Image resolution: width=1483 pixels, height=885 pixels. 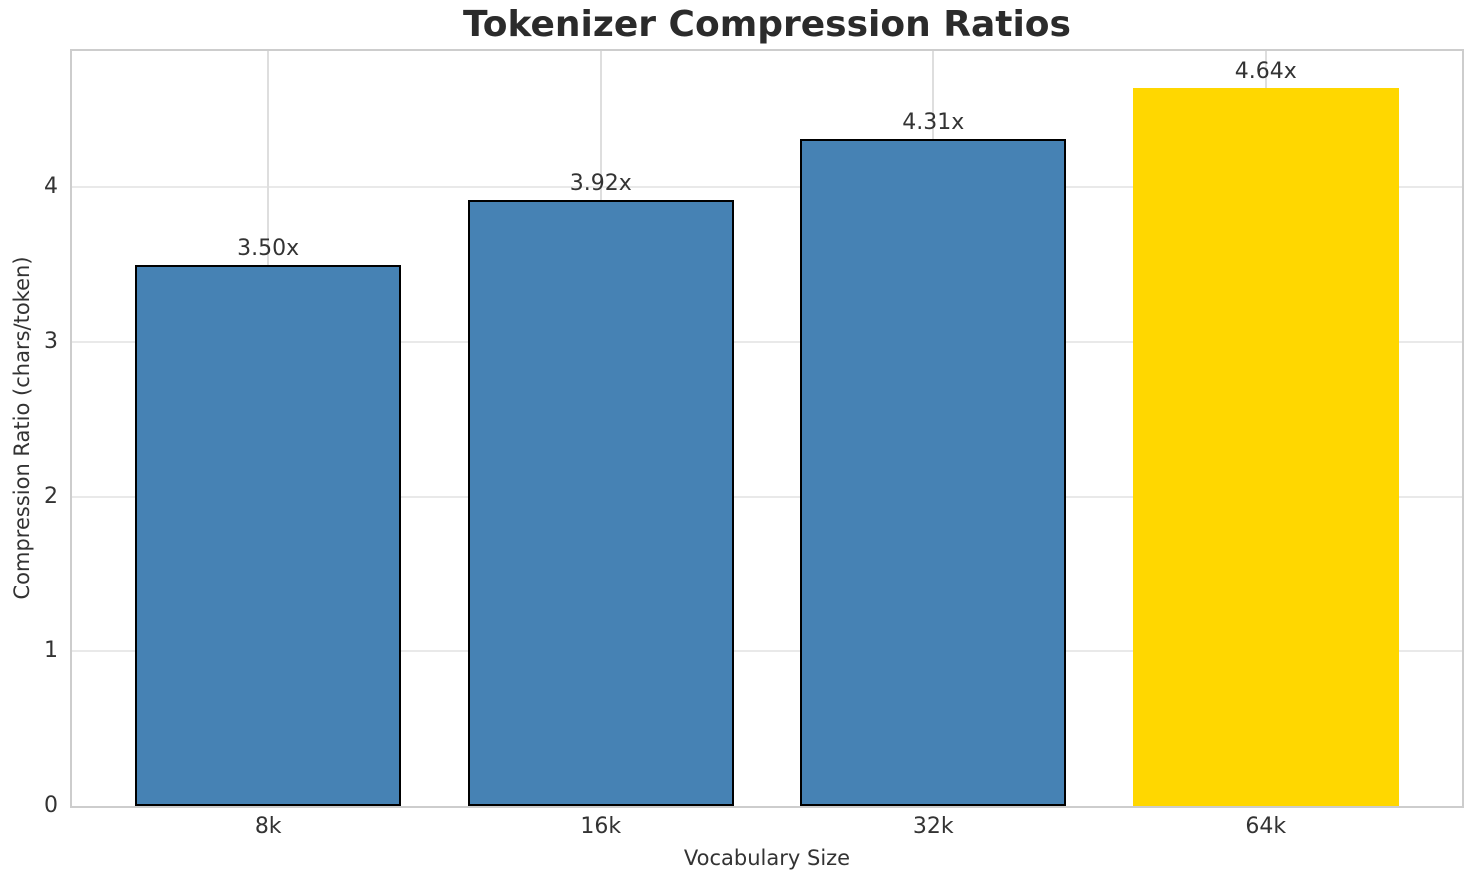 What do you see at coordinates (767, 858) in the screenshot?
I see `x-axis-label: Vocabulary Size` at bounding box center [767, 858].